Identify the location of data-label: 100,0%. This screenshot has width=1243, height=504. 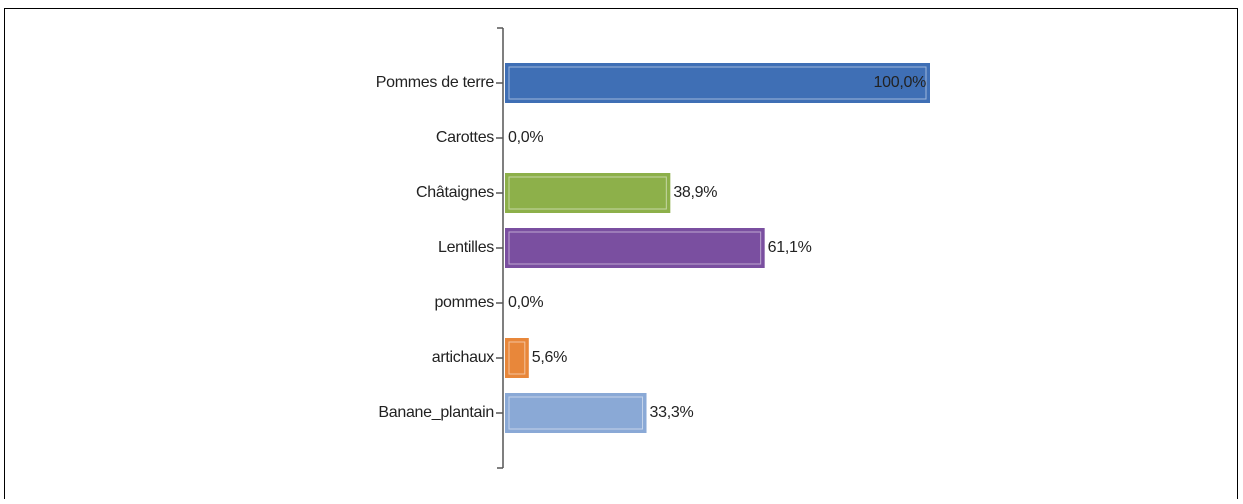
(900, 82).